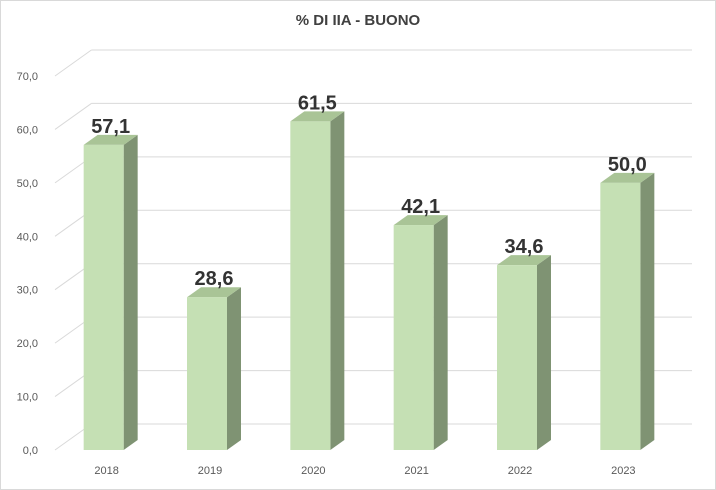  What do you see at coordinates (627, 165) in the screenshot?
I see `data-label: 50,0` at bounding box center [627, 165].